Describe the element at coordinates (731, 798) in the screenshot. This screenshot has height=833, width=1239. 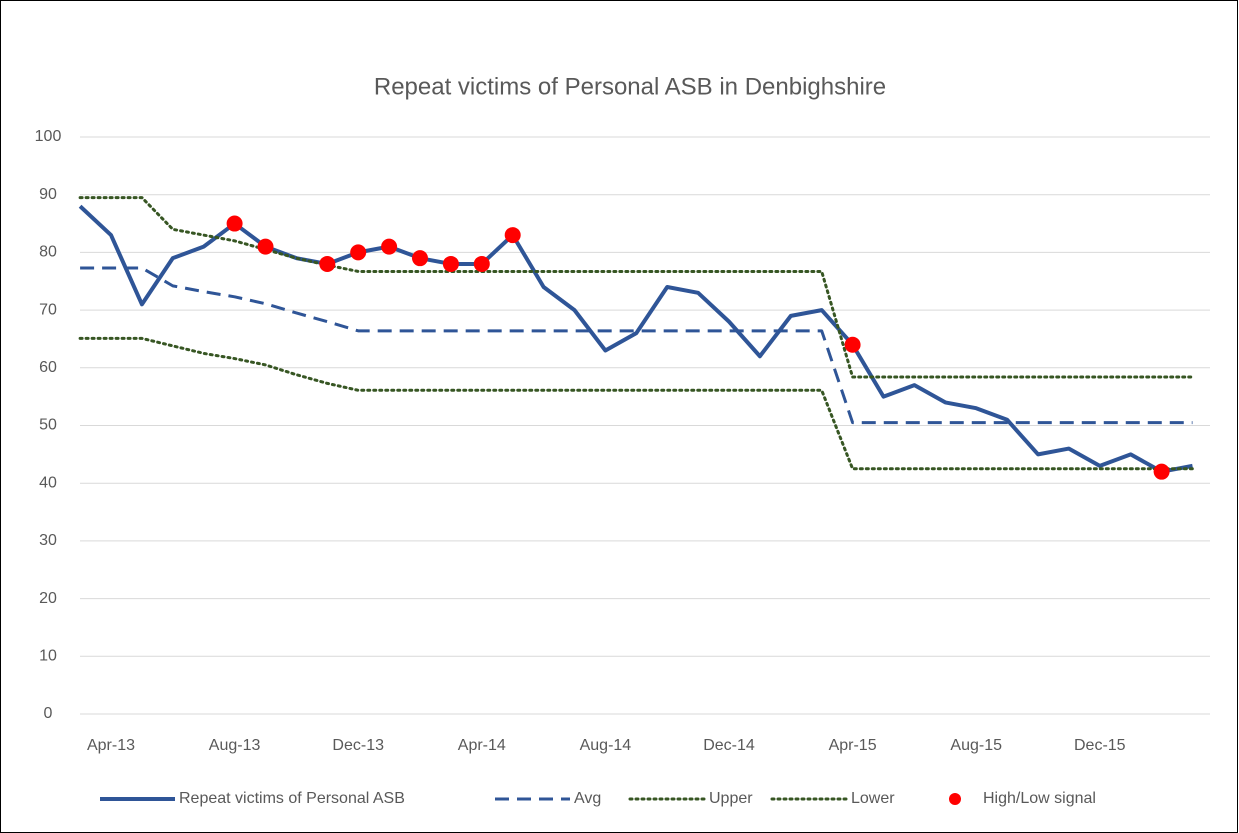
I see `legend-label: Upper` at that location.